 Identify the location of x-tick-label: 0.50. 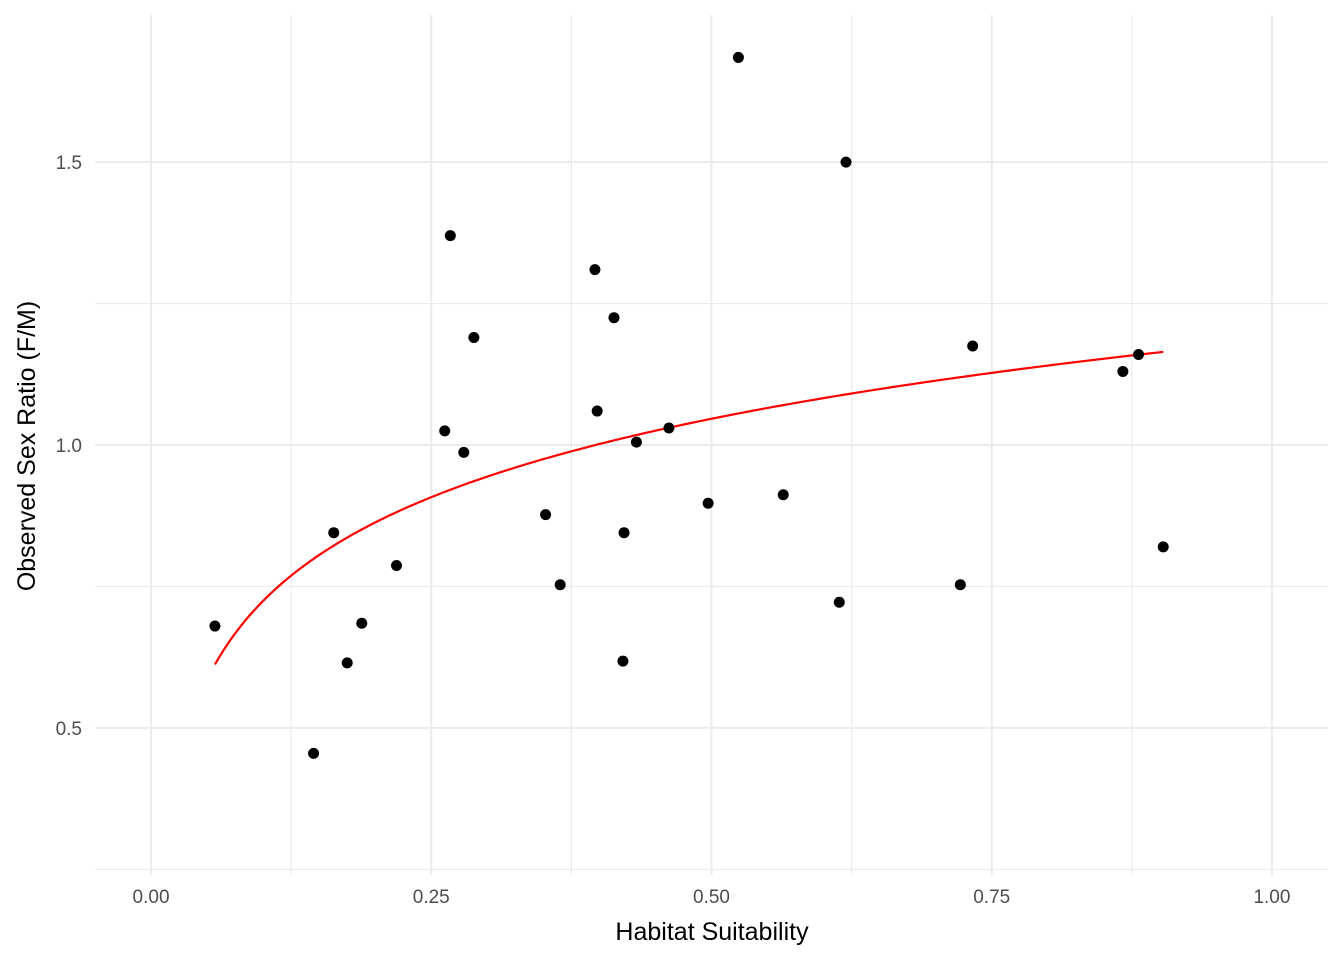
(711, 897).